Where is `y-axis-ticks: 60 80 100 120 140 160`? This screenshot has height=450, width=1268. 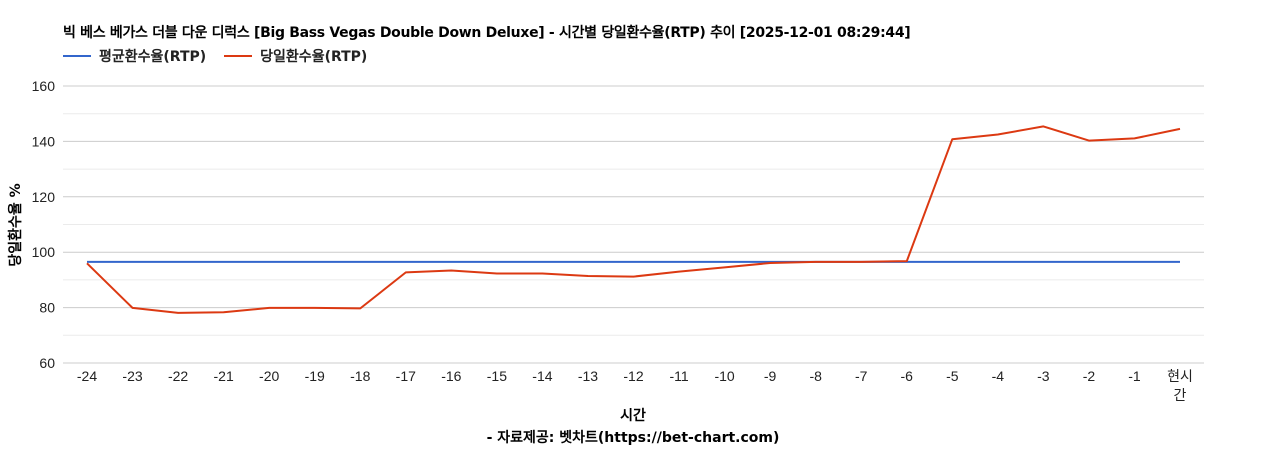 y-axis-ticks: 60 80 100 120 140 160 is located at coordinates (44, 224).